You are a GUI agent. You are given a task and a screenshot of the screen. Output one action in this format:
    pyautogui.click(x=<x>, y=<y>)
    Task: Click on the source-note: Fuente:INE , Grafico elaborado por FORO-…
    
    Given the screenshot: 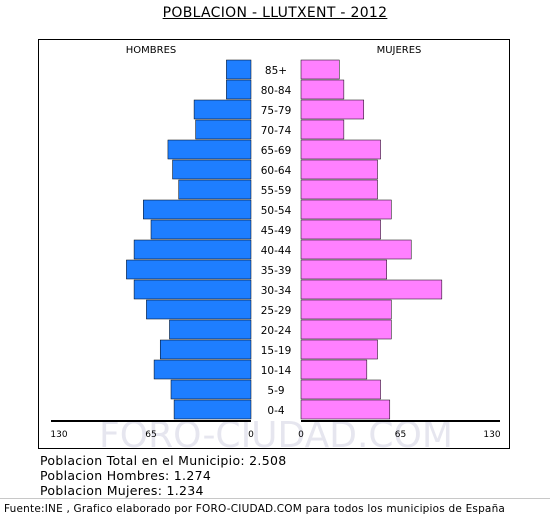 What is the action you would take?
    pyautogui.click(x=255, y=509)
    